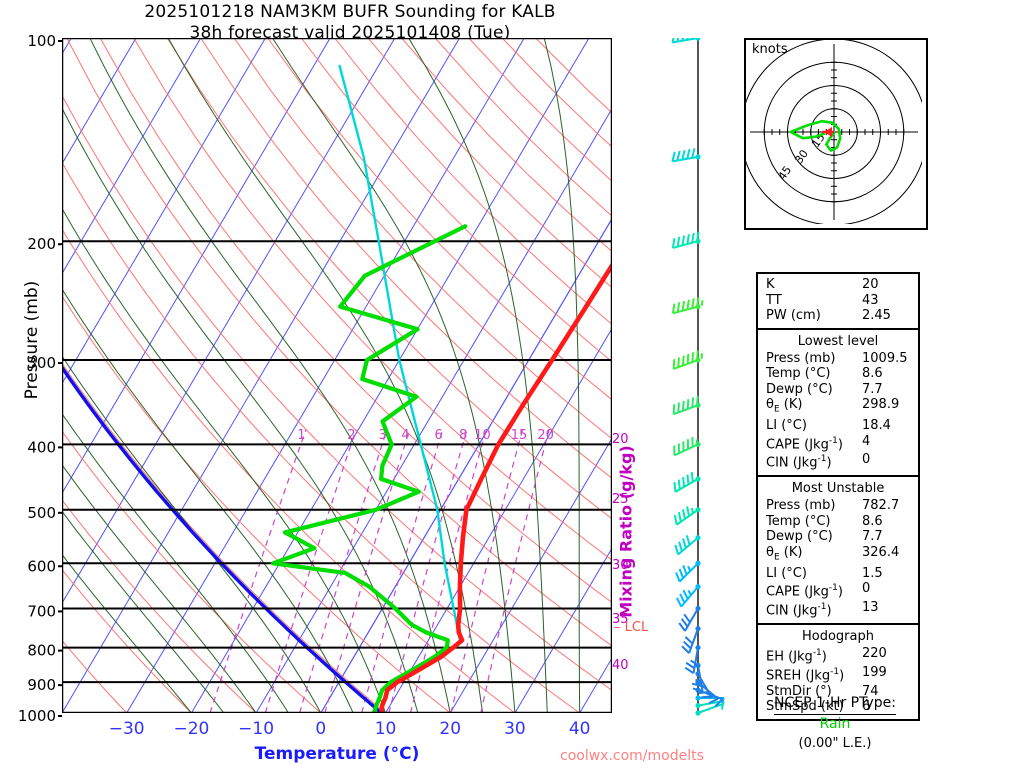  I want to click on svg-text: 15, so click(519, 435).